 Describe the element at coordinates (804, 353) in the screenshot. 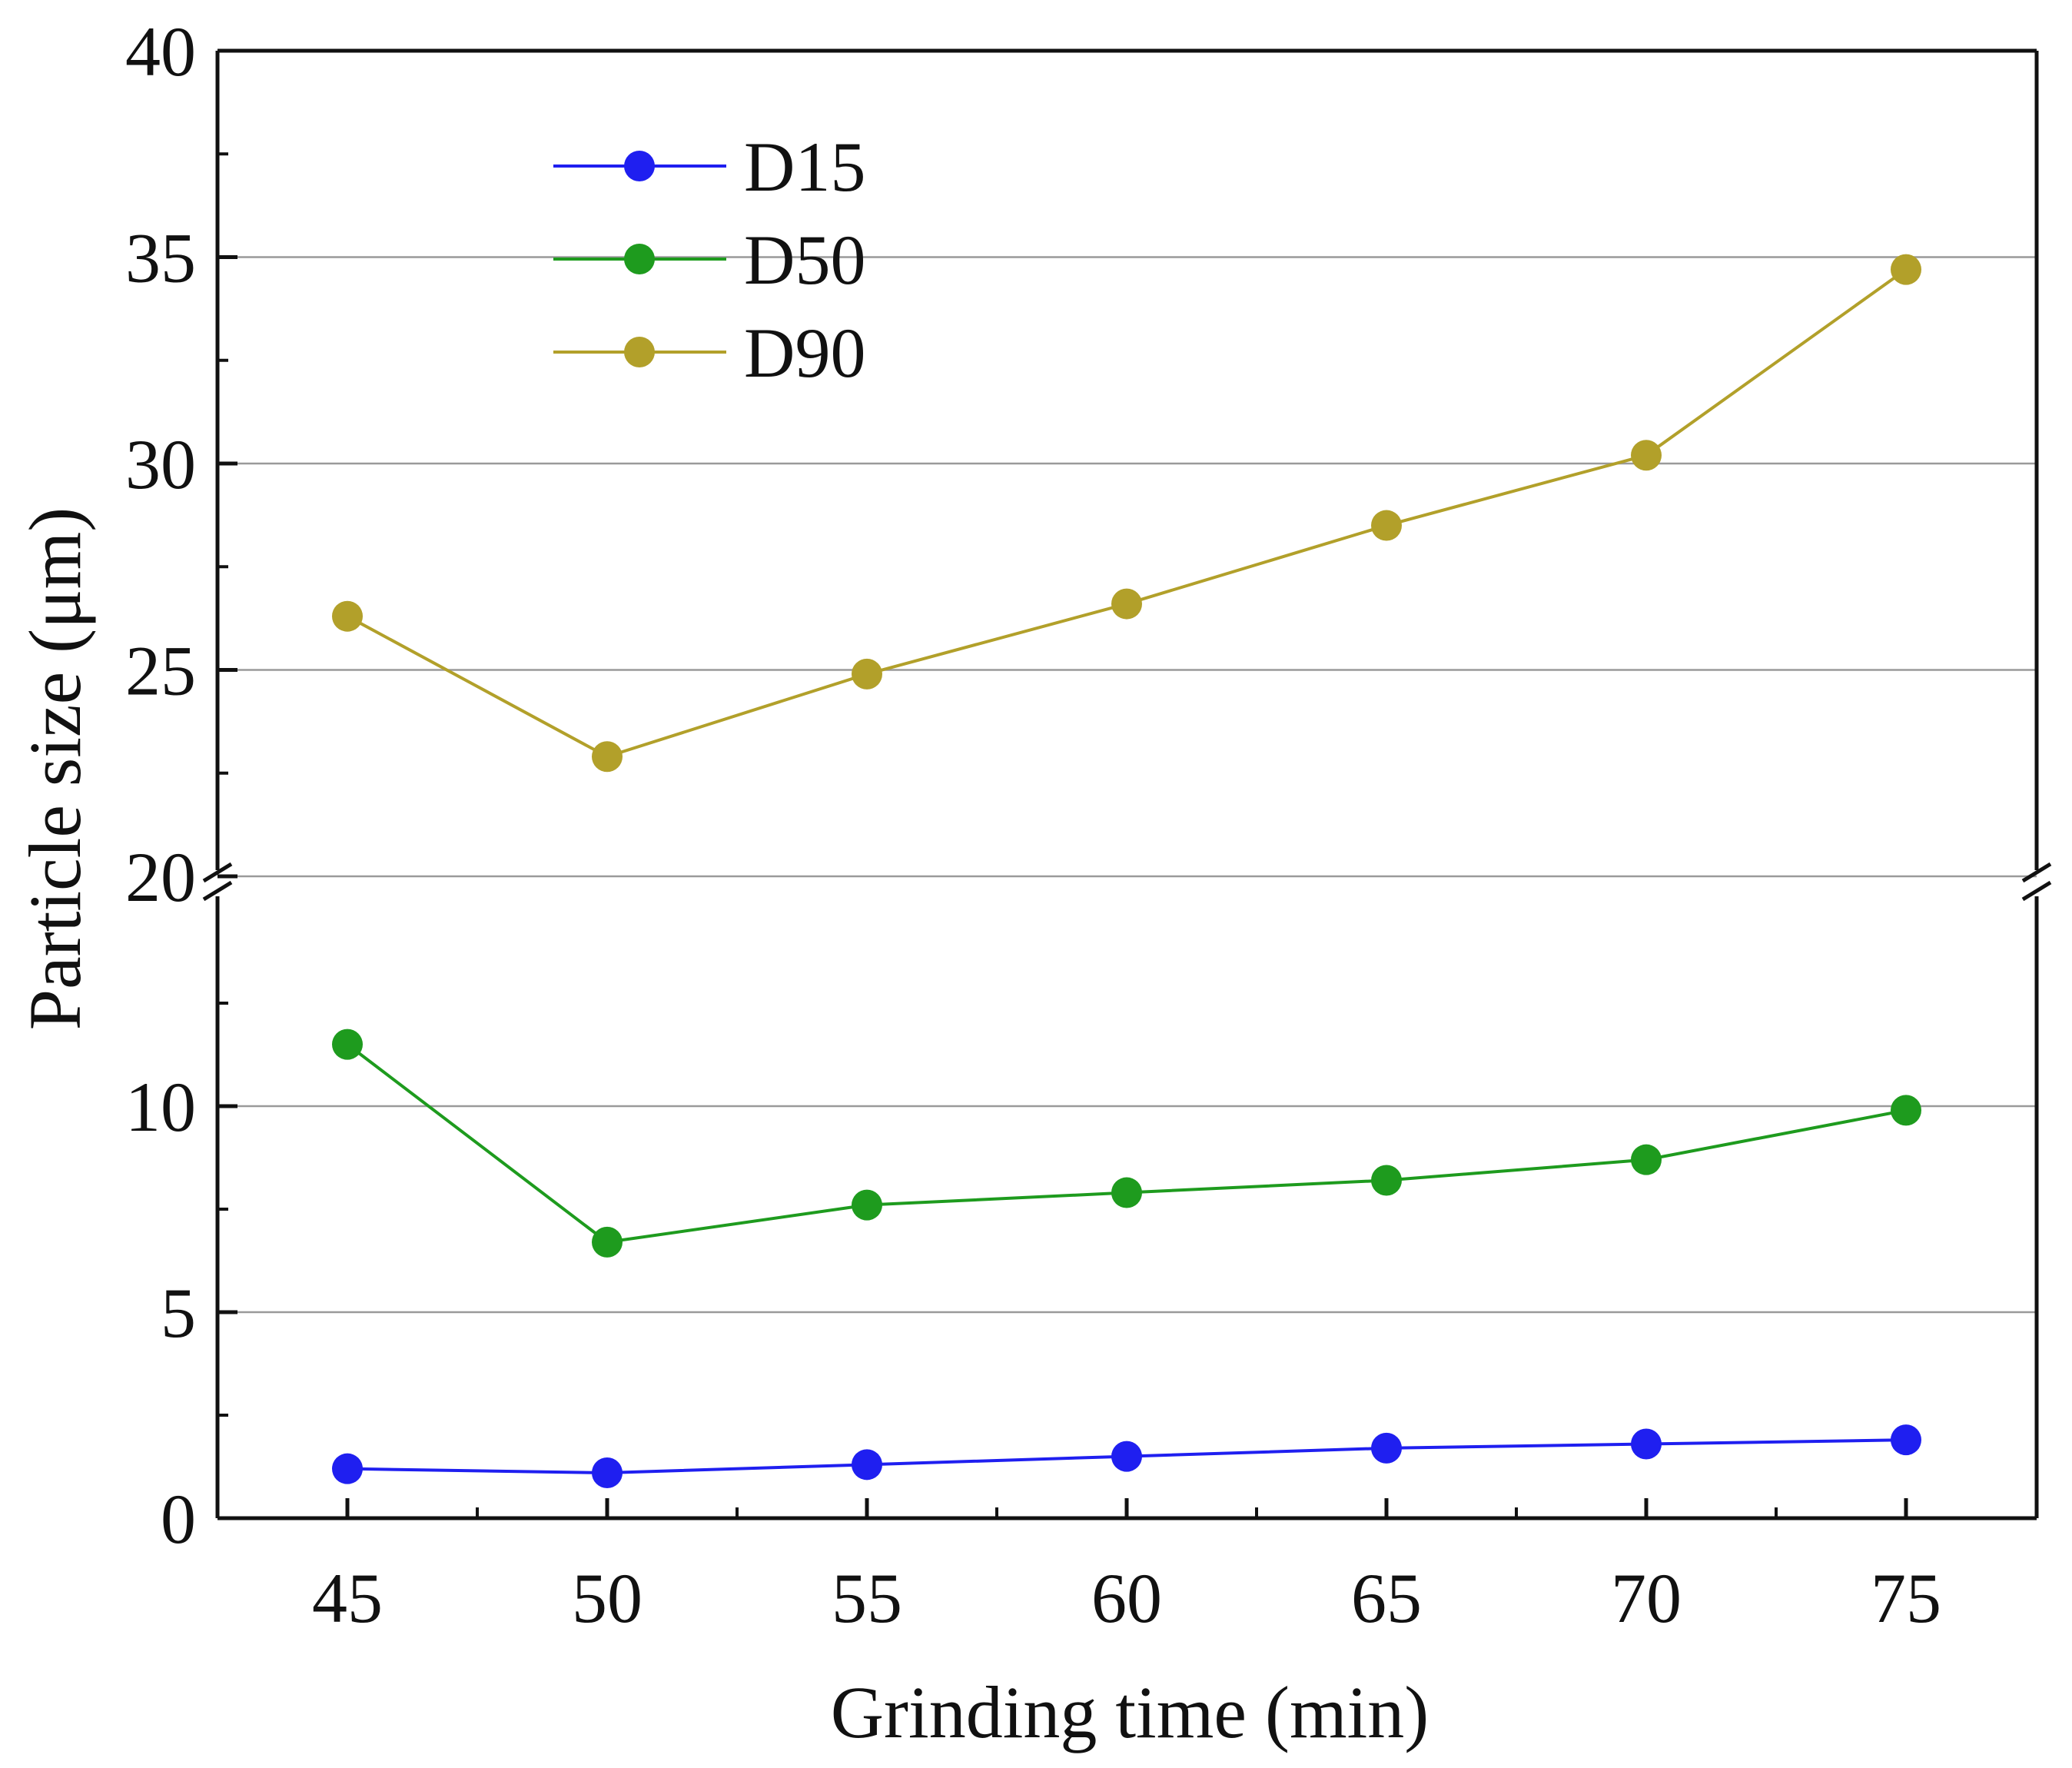

I see `legend-label-d90: D90` at that location.